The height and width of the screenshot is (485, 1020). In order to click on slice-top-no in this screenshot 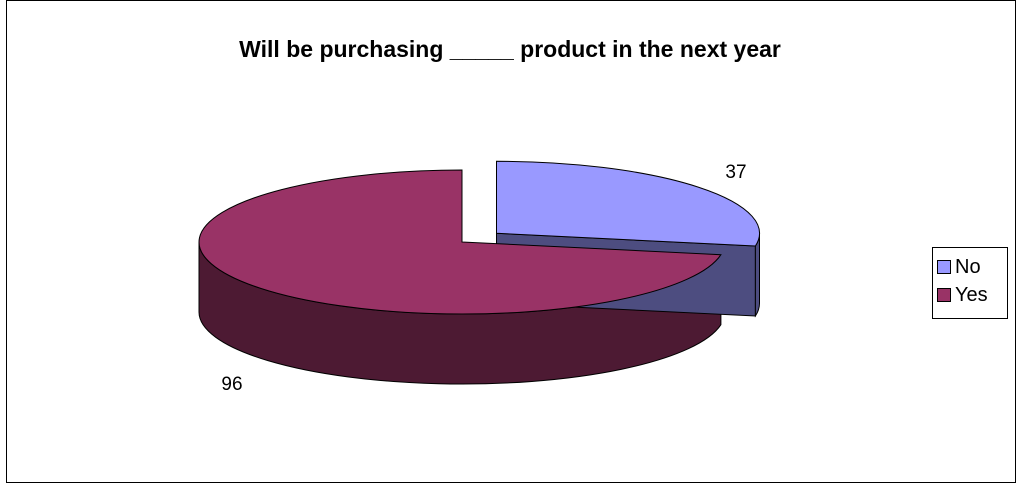, I will do `click(628, 203)`.